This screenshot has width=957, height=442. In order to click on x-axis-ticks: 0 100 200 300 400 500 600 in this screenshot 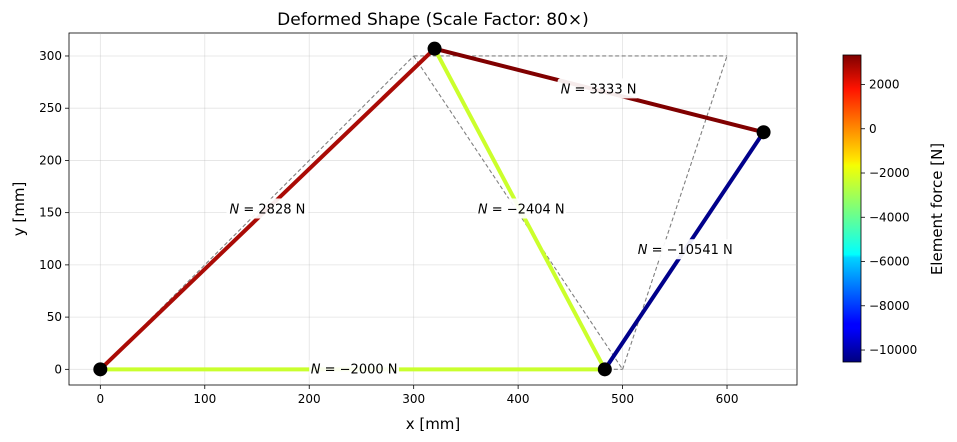, I will do `click(418, 395)`.